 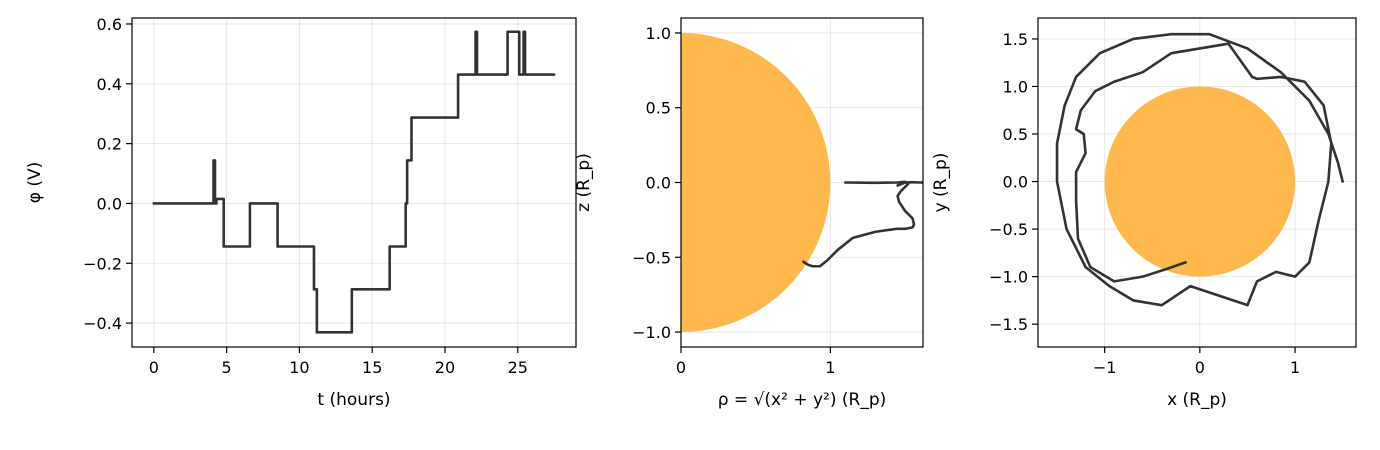 I want to click on y-axis-label: φ (V), so click(x=35, y=183).